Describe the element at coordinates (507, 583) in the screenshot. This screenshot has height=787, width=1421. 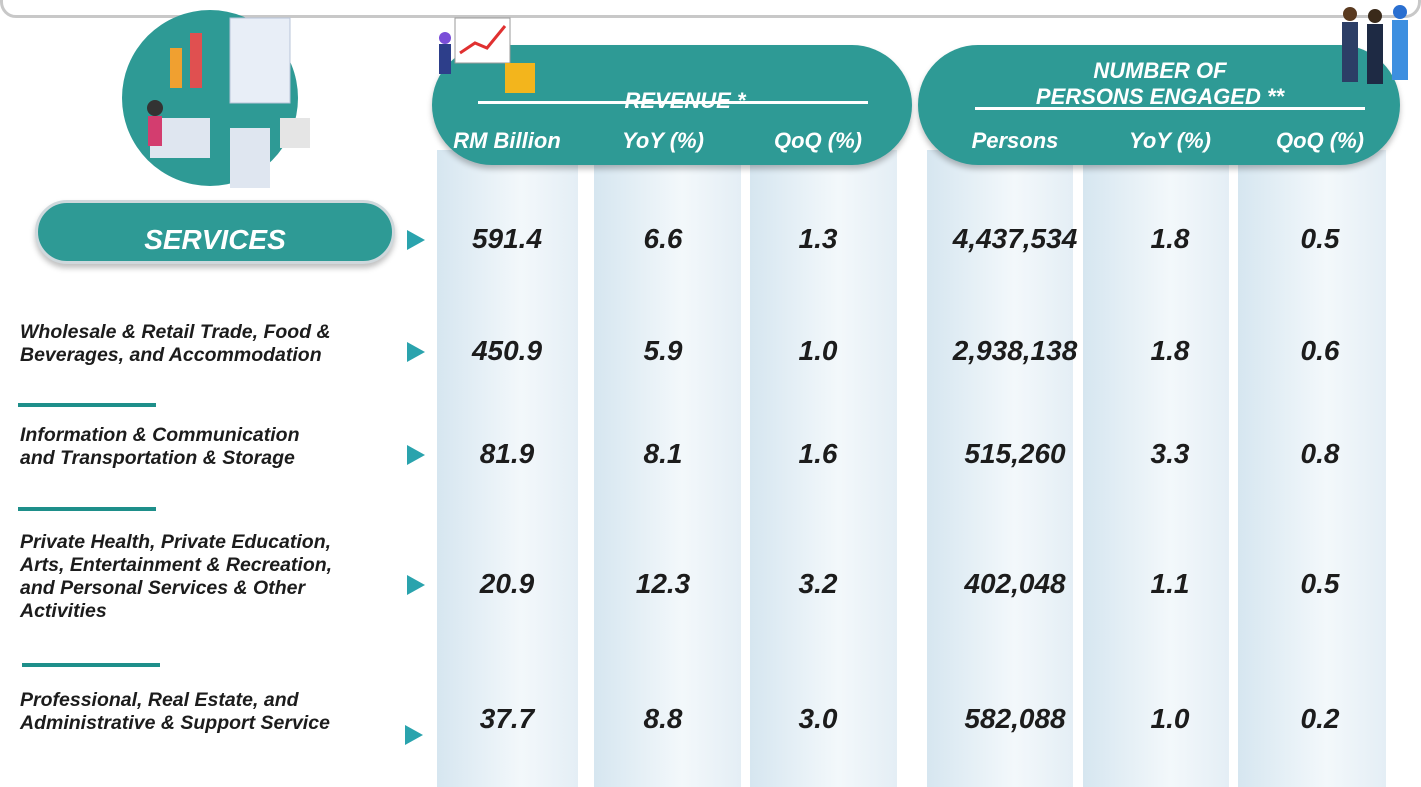
I see `cell-value: 20.9` at that location.